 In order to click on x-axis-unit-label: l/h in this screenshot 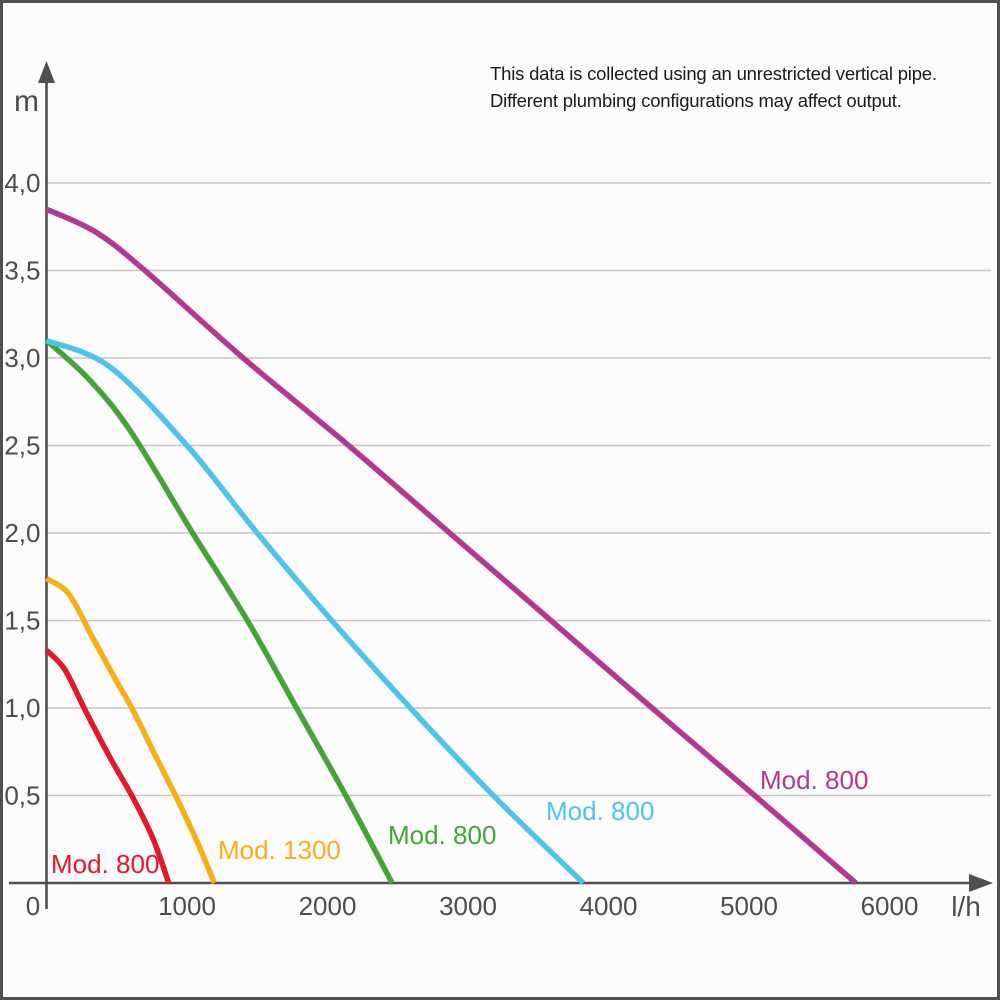, I will do `click(966, 906)`.